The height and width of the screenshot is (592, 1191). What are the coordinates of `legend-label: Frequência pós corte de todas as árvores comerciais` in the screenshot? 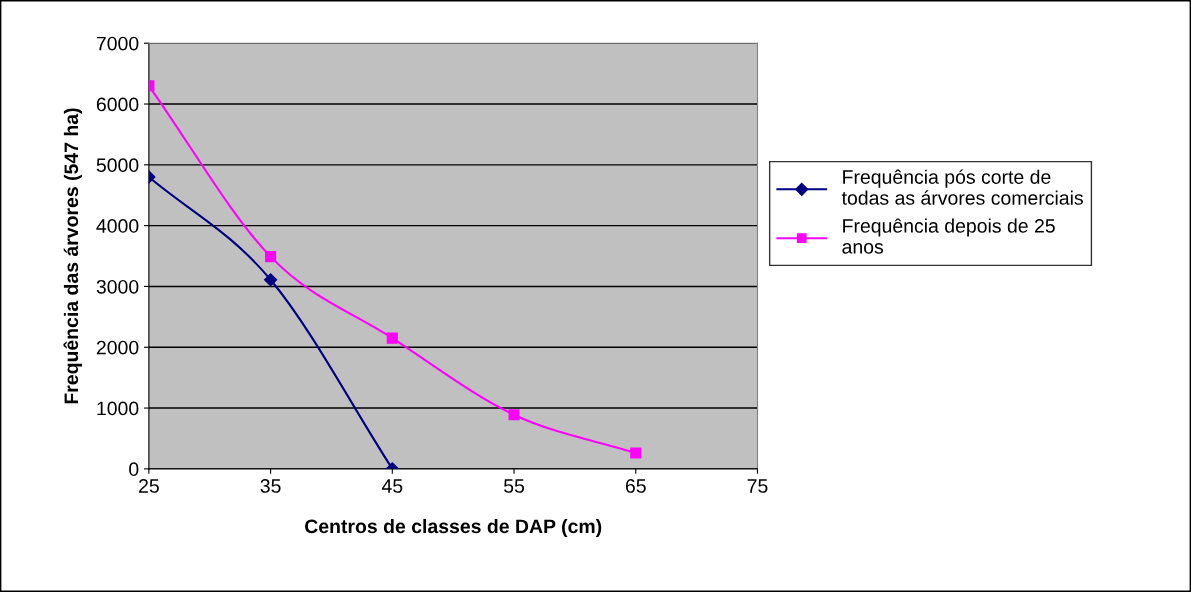 It's located at (962, 187).